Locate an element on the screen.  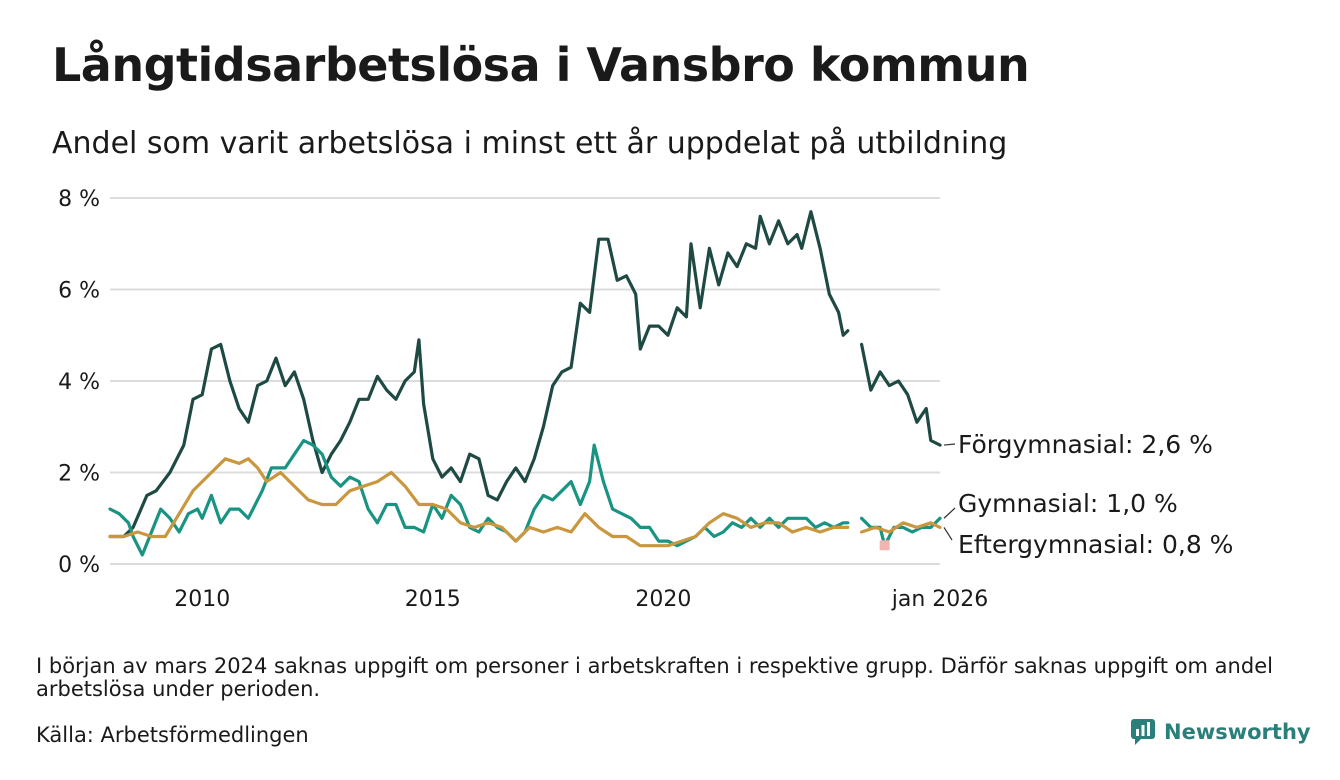
y-tick-label: 0 % is located at coordinates (79, 565).